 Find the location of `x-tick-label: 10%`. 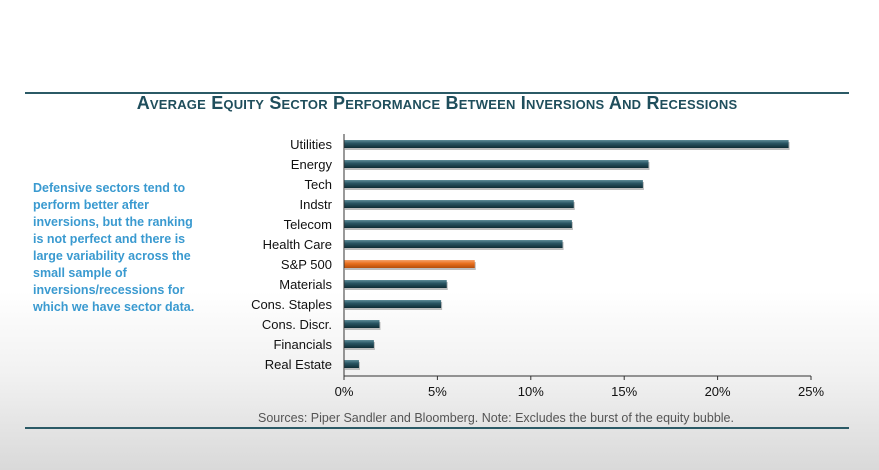

x-tick-label: 10% is located at coordinates (531, 391).